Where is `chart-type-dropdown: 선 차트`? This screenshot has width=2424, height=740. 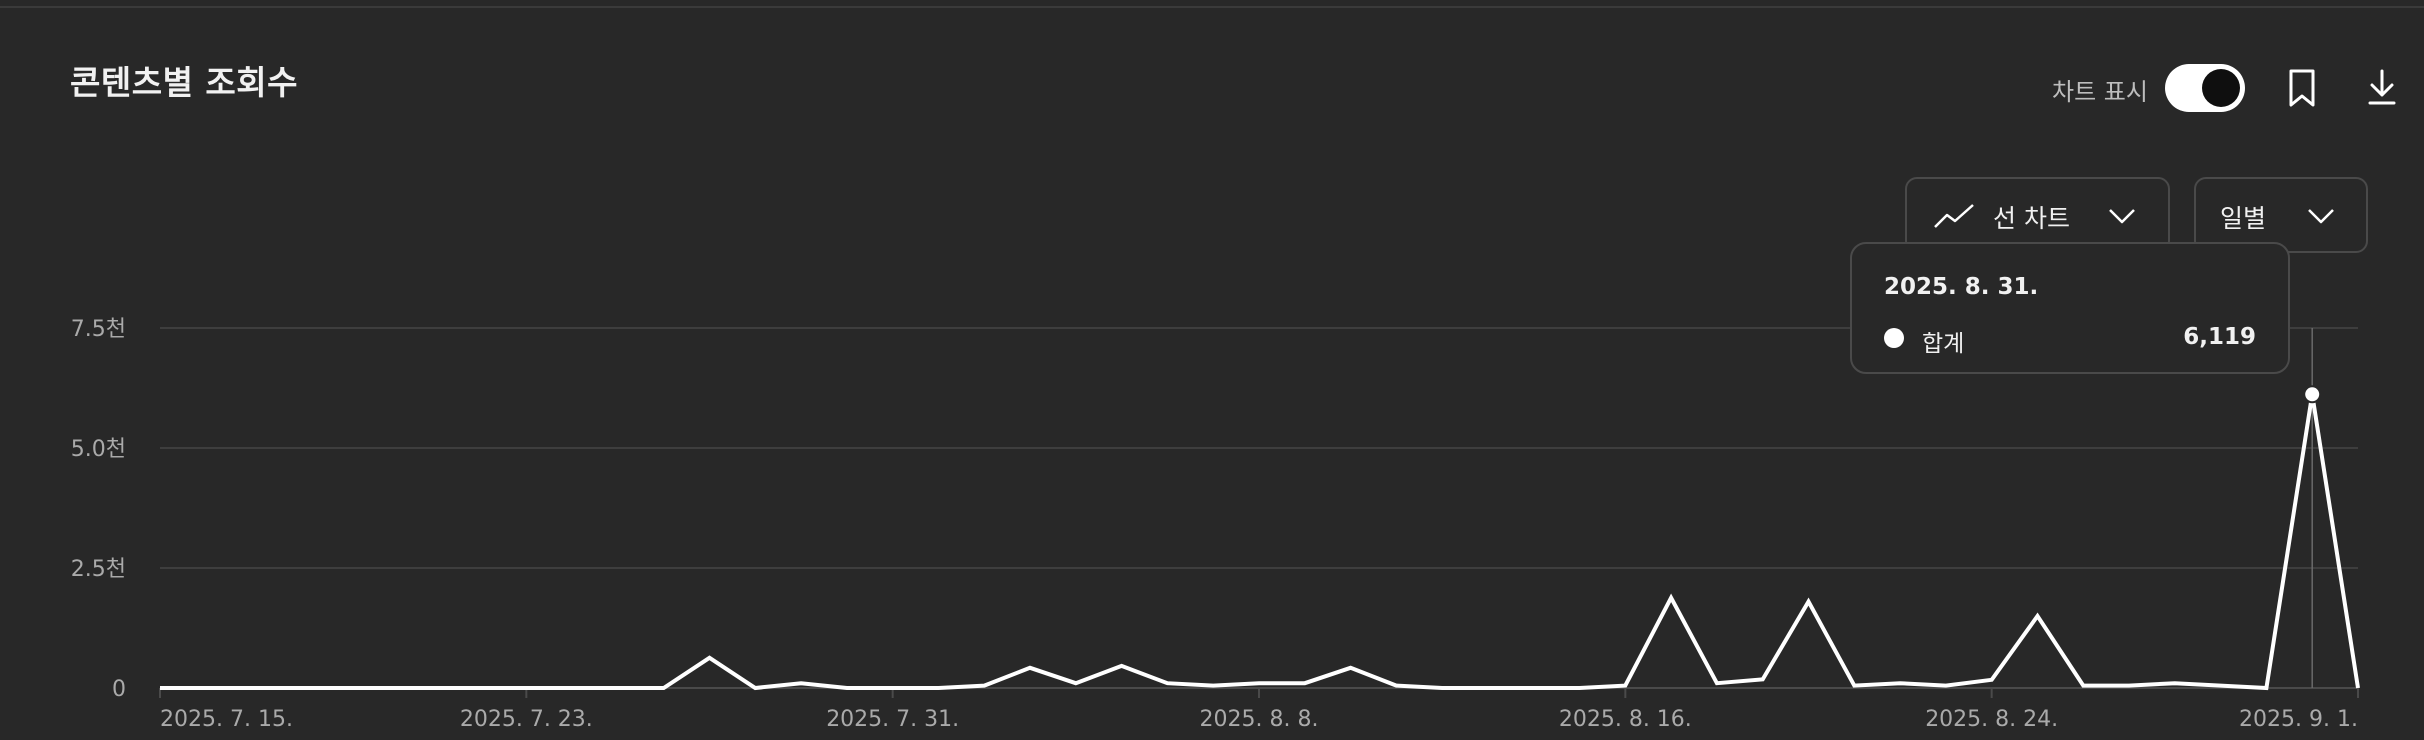 chart-type-dropdown: 선 차트 is located at coordinates (2037, 215).